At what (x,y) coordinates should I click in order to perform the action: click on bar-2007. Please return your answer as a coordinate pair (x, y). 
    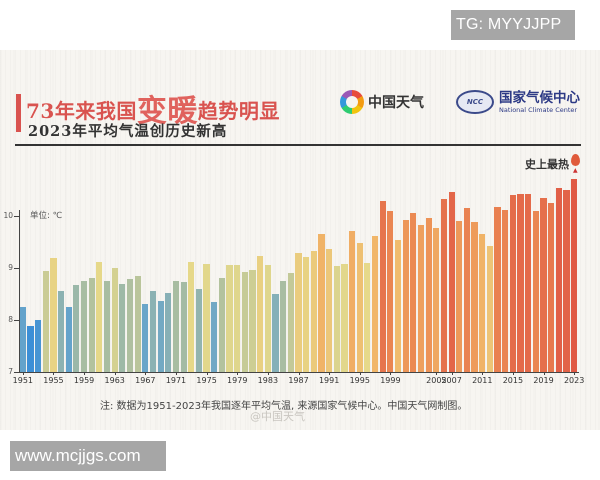
    Looking at the image, I should click on (451, 282).